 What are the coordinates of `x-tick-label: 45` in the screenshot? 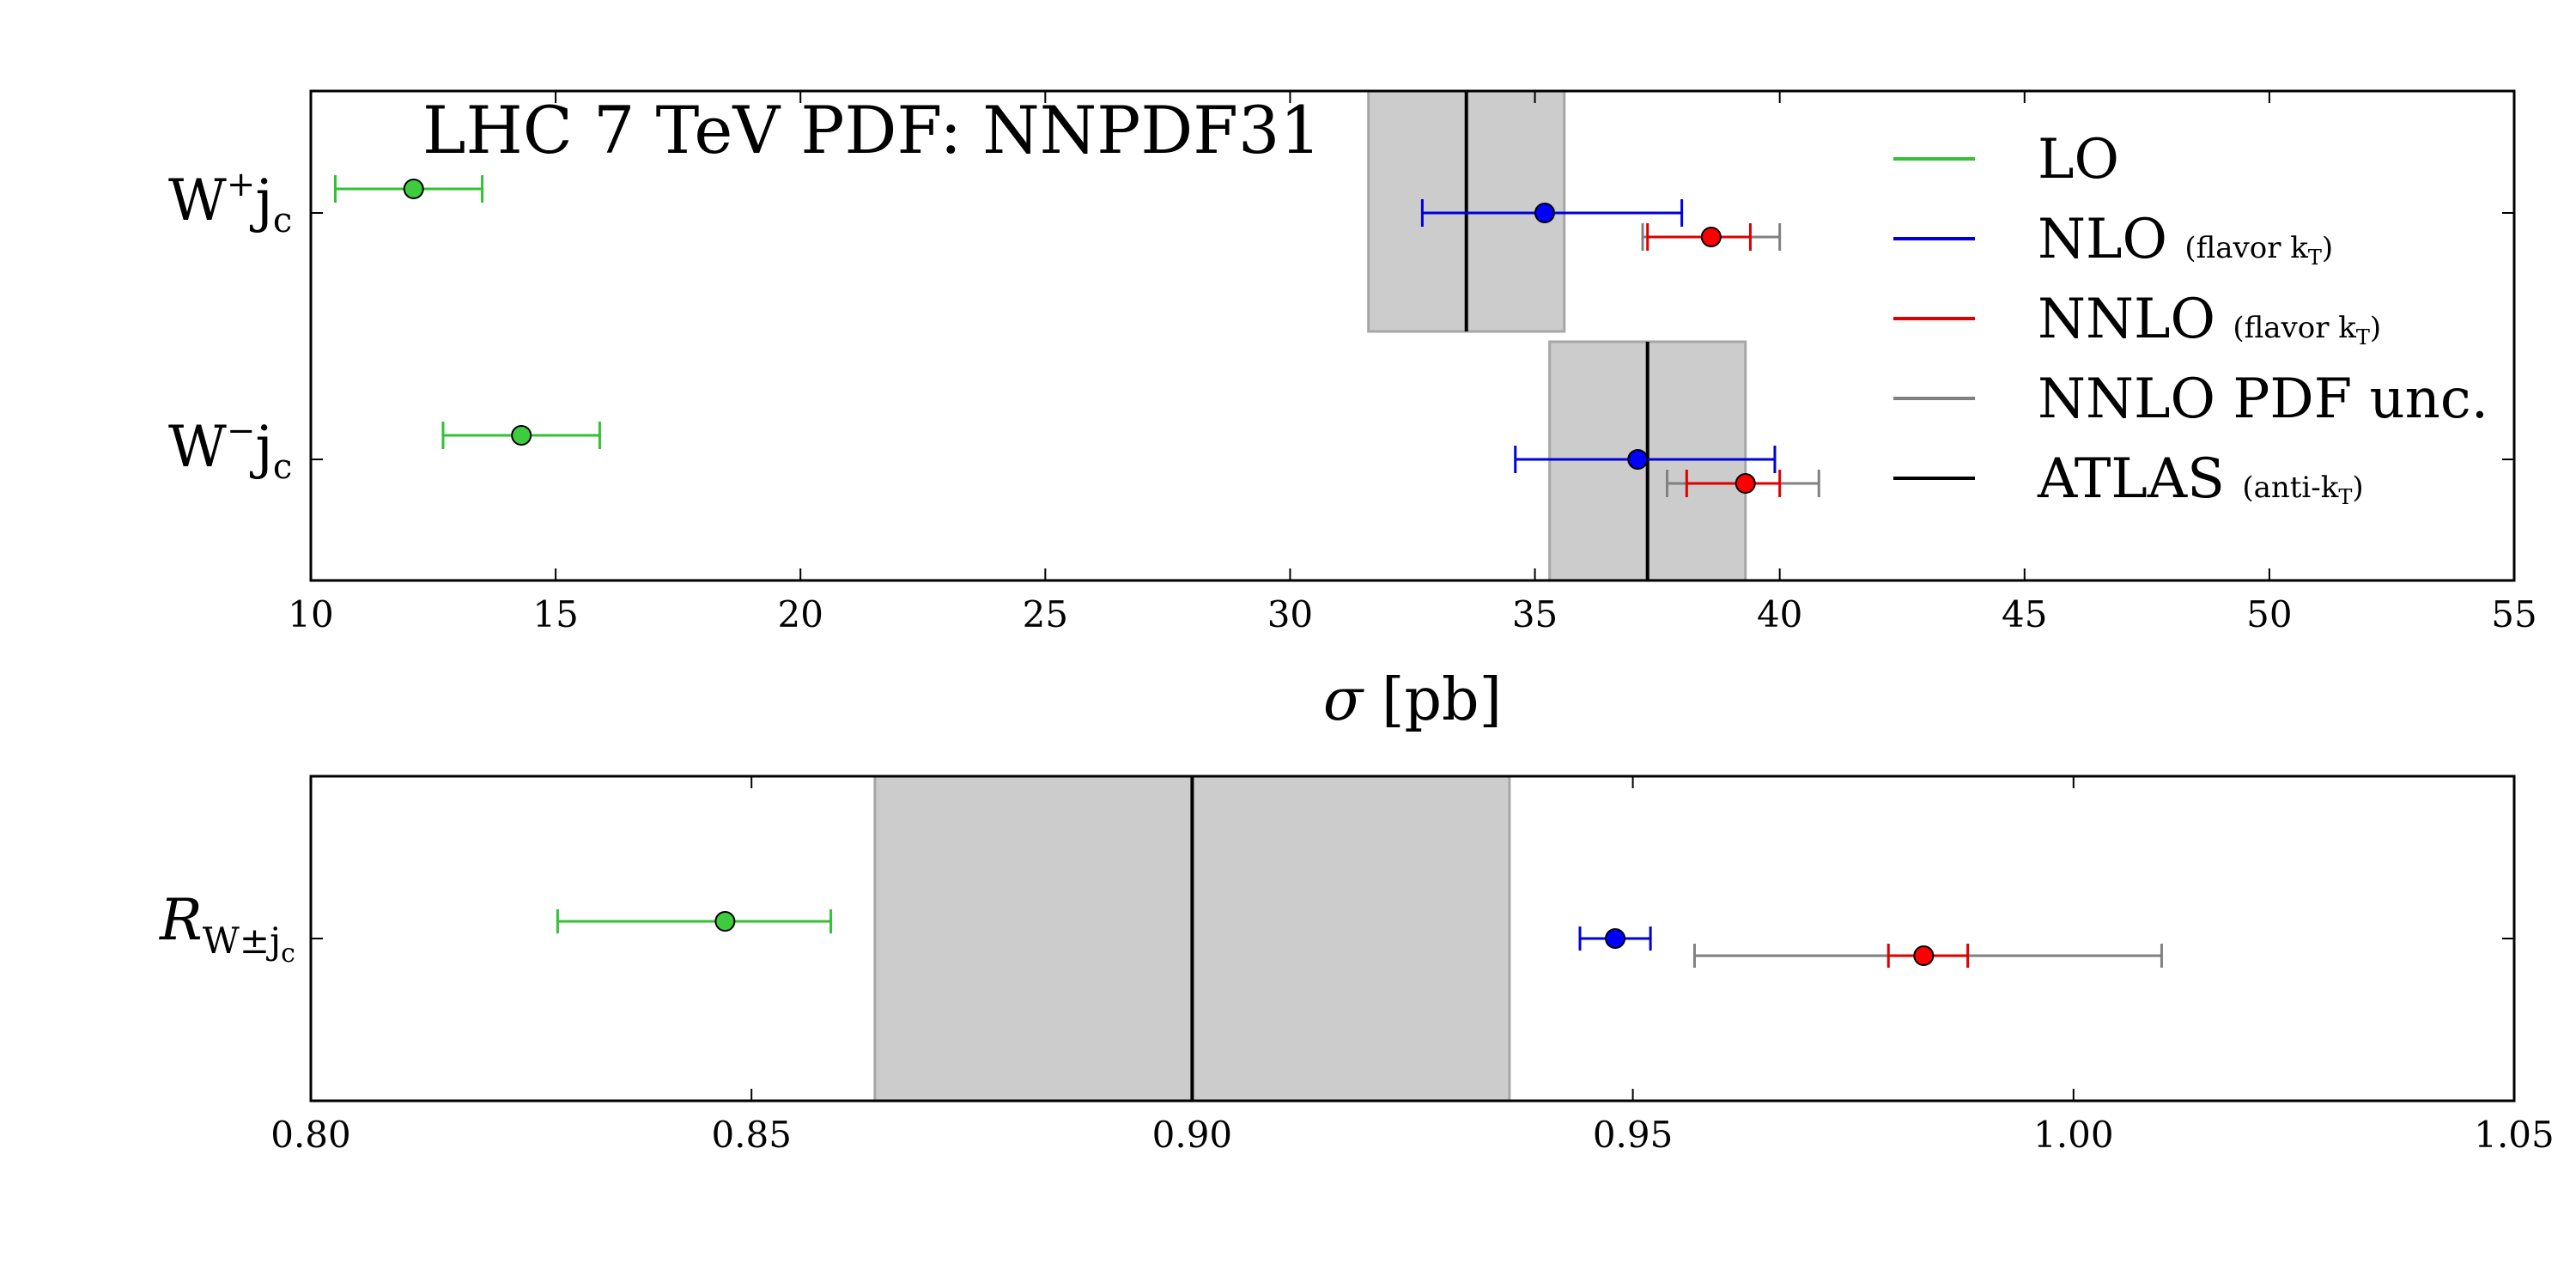 It's located at (2025, 614).